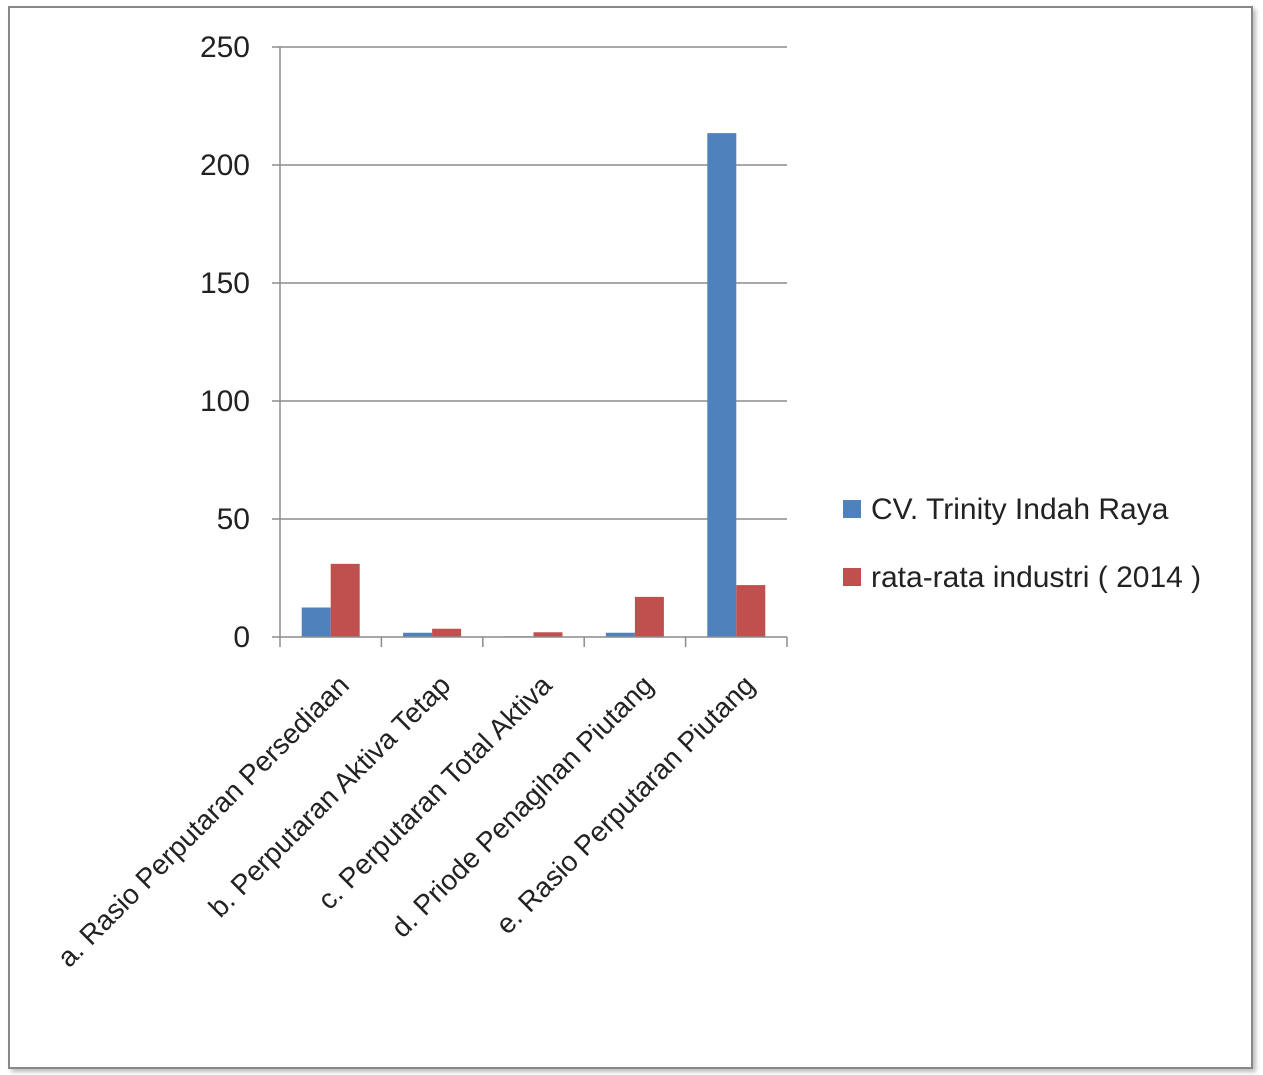 Image resolution: width=1263 pixels, height=1075 pixels. Describe the element at coordinates (345, 600) in the screenshot. I see `bar-series2-cat1` at that location.